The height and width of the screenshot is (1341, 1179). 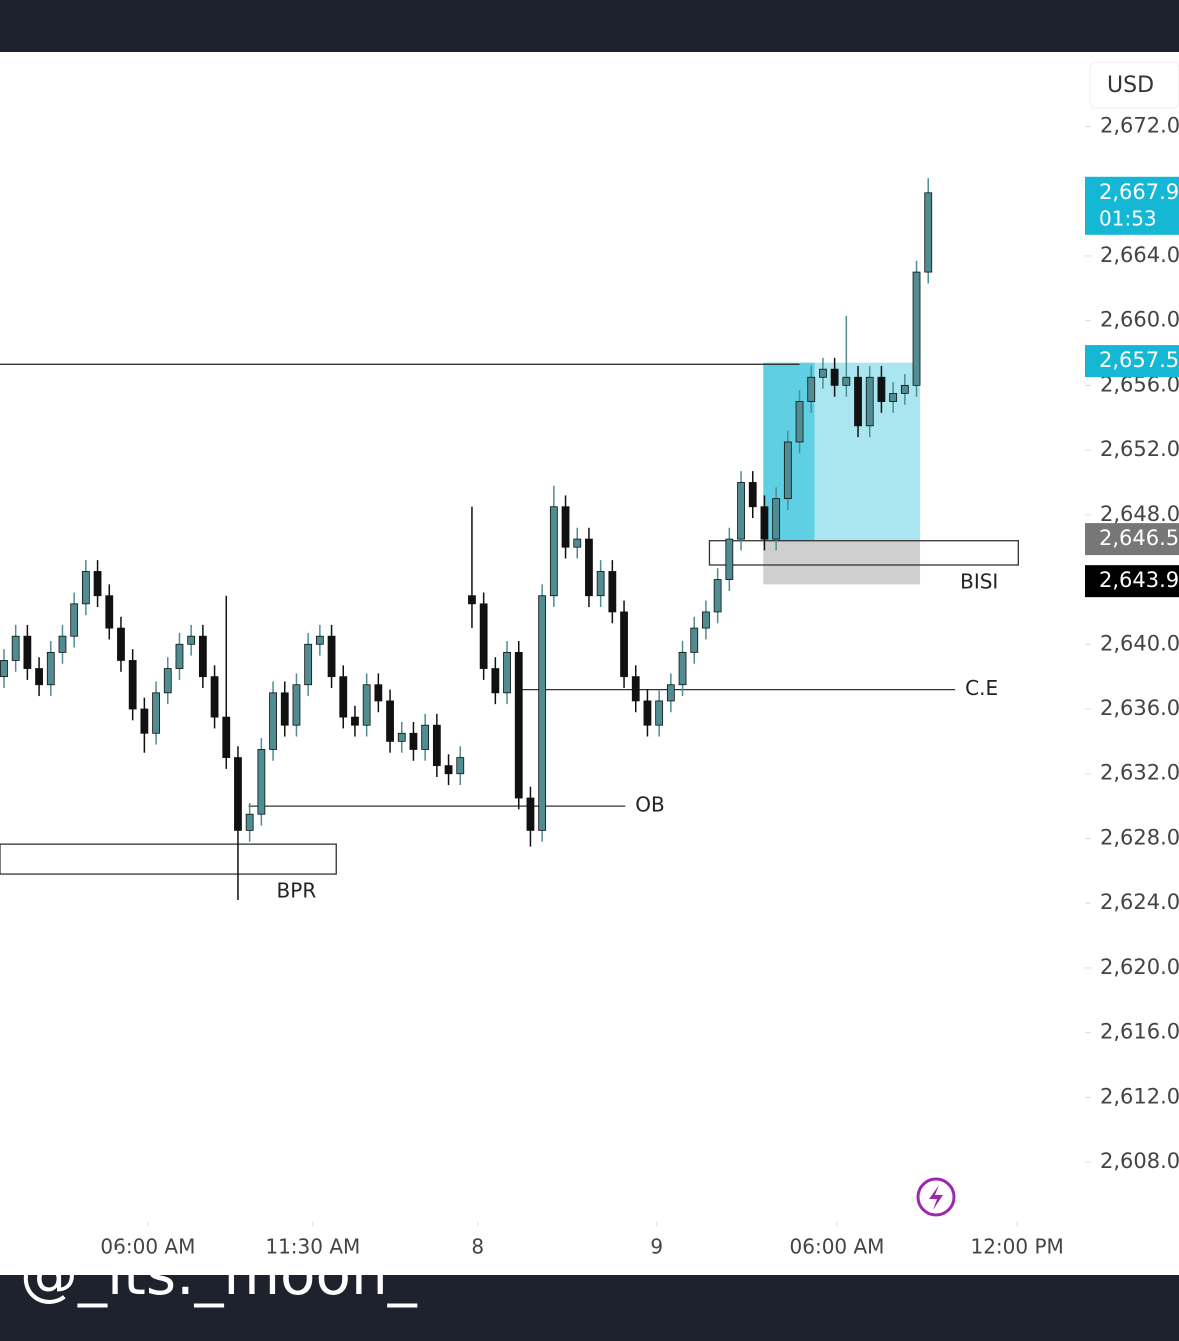 I want to click on x-tick-label: 9, so click(x=656, y=1247).